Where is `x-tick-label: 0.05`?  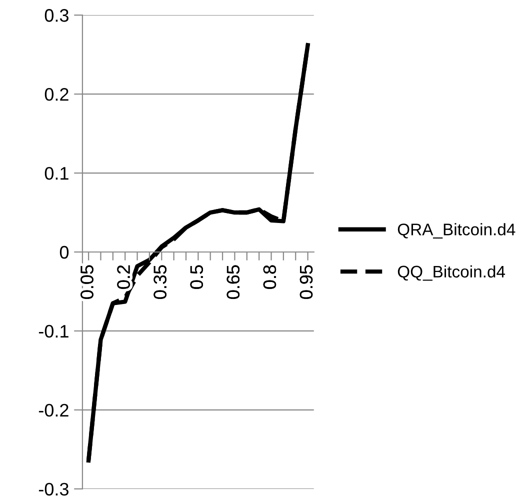 x-tick-label: 0.05 is located at coordinates (87, 282).